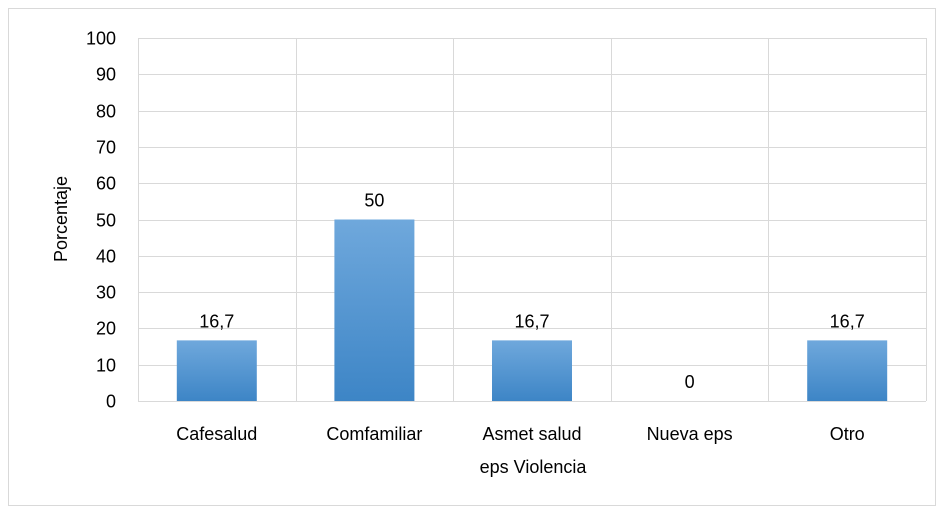  What do you see at coordinates (61, 219) in the screenshot?
I see `y-axis-title: Porcentaje` at bounding box center [61, 219].